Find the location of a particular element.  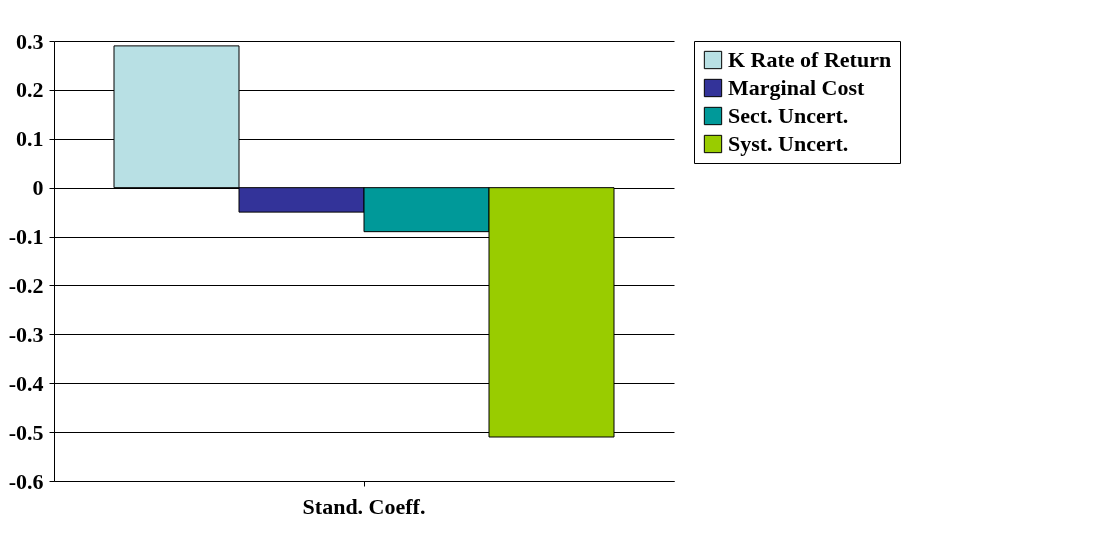

y-tick-label: -0.5 is located at coordinates (26, 432).